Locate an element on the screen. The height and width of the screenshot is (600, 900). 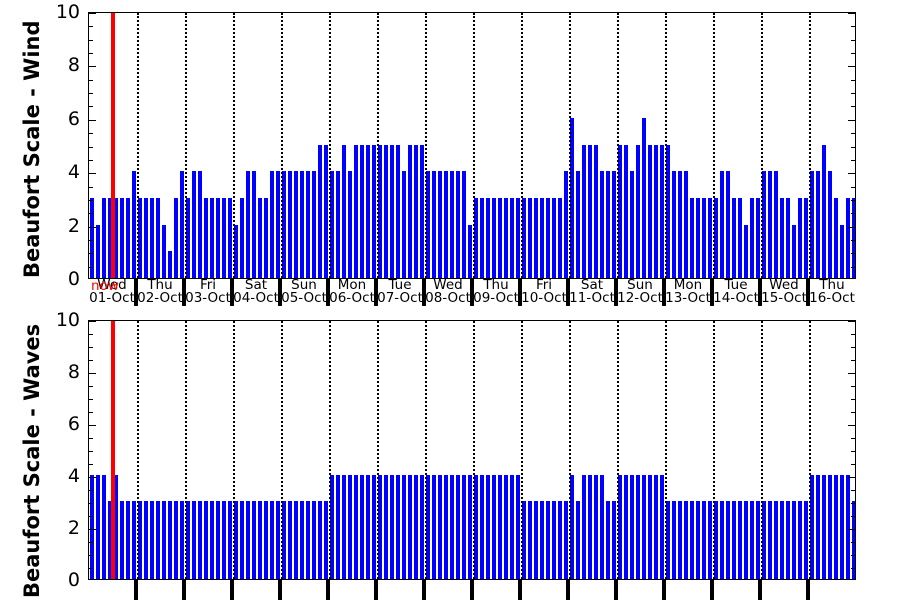
y-tick-label: 6 is located at coordinates (73, 424).